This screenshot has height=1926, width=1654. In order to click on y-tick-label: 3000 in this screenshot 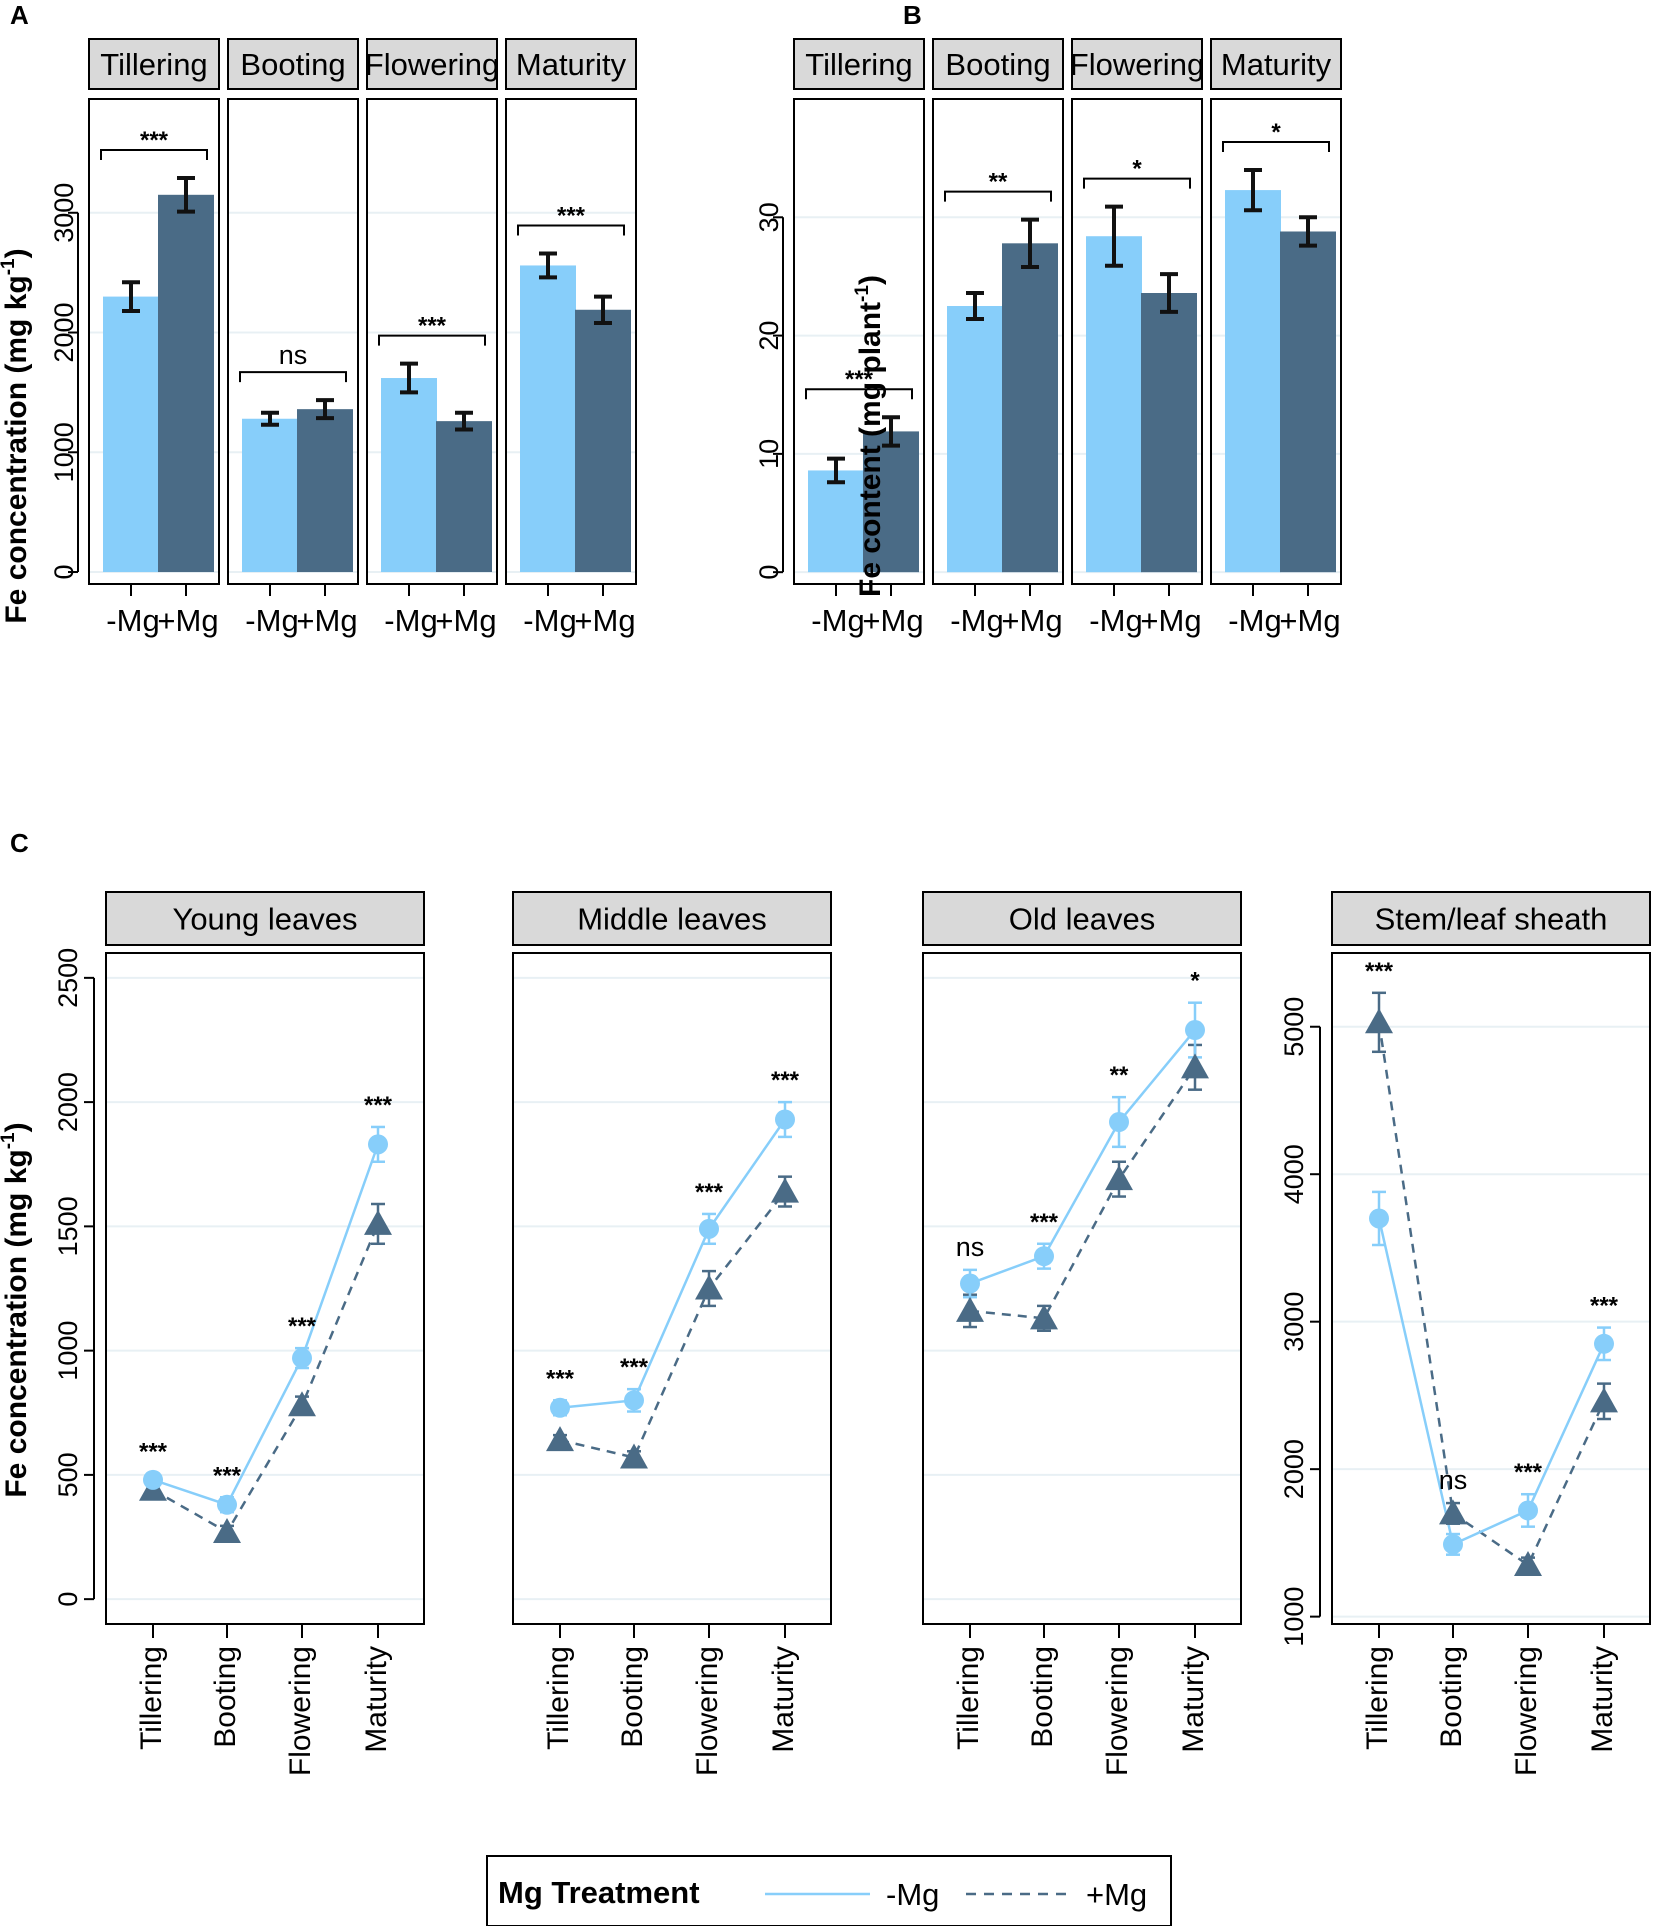, I will do `click(1294, 1322)`.